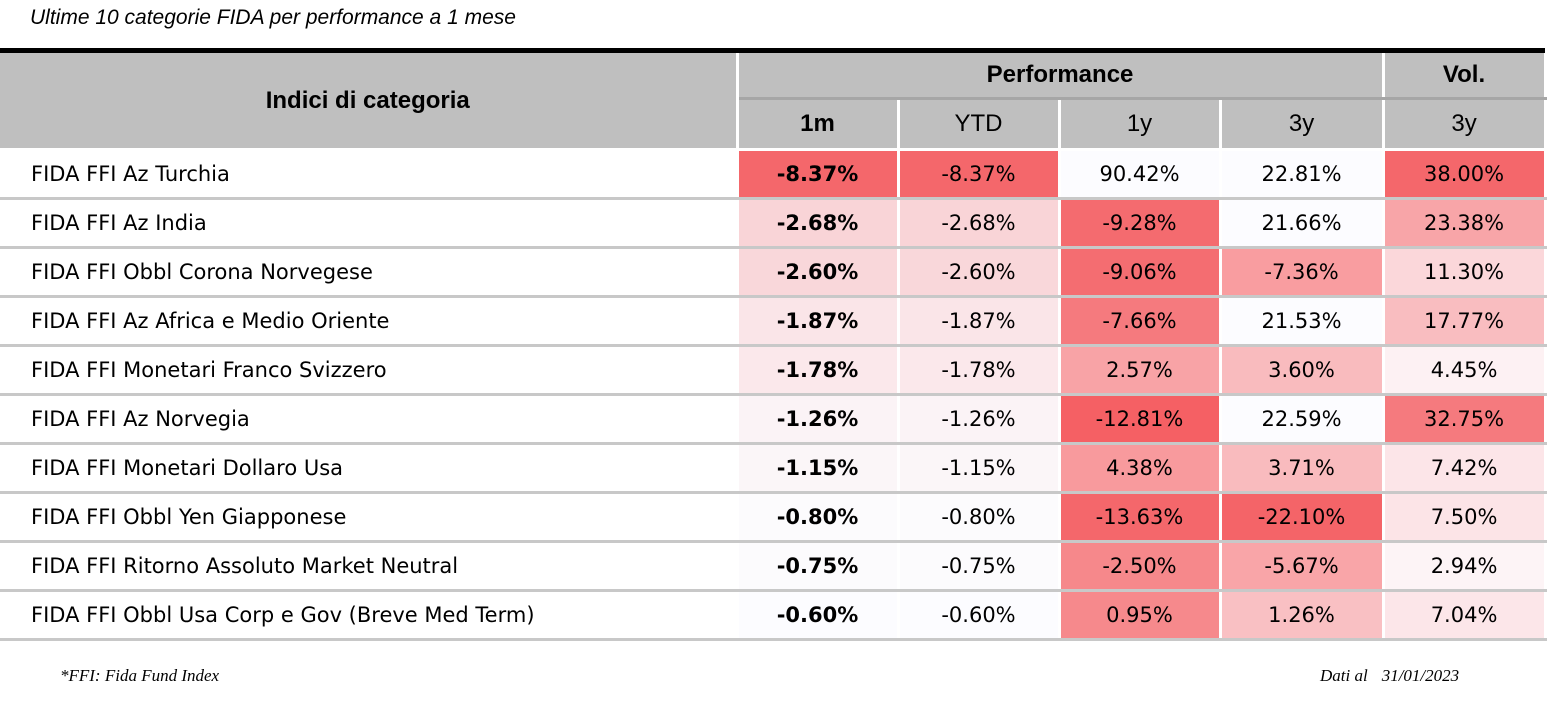 The height and width of the screenshot is (716, 1564). I want to click on cell-ytd: -1.78%, so click(978, 370).